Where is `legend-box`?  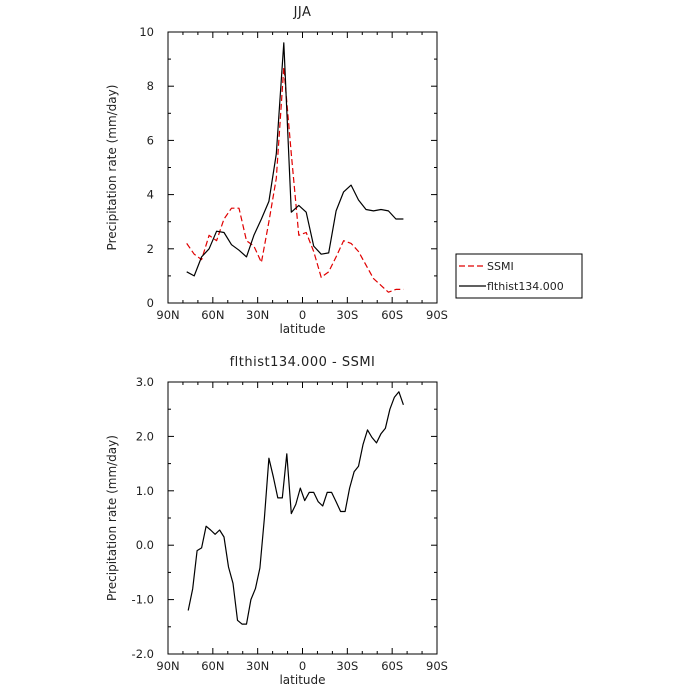 legend-box is located at coordinates (519, 276).